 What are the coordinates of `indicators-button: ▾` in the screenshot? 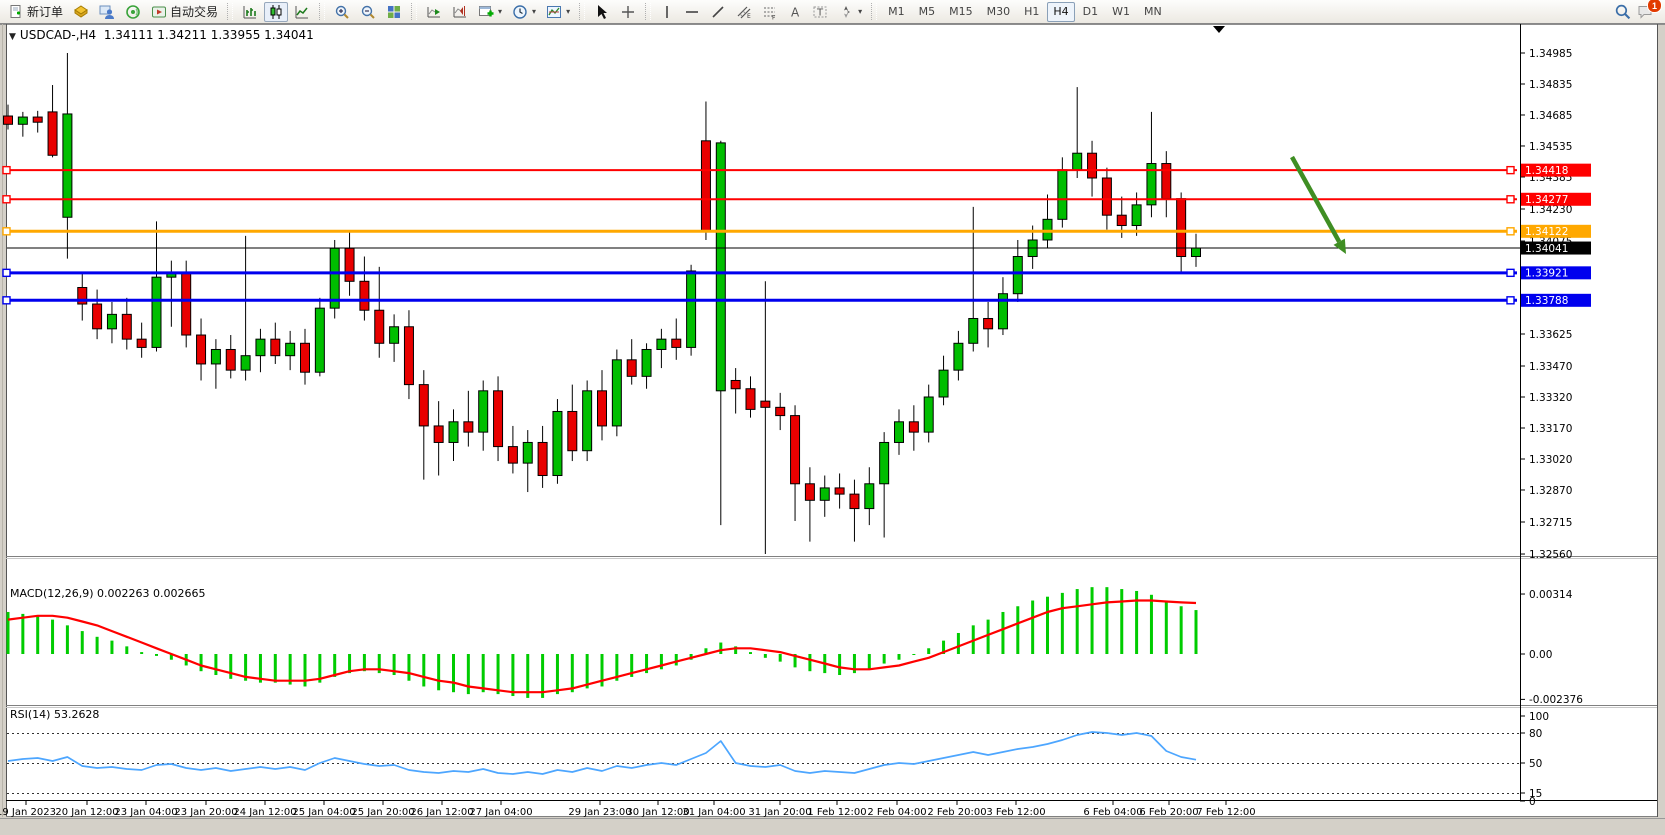 It's located at (558, 12).